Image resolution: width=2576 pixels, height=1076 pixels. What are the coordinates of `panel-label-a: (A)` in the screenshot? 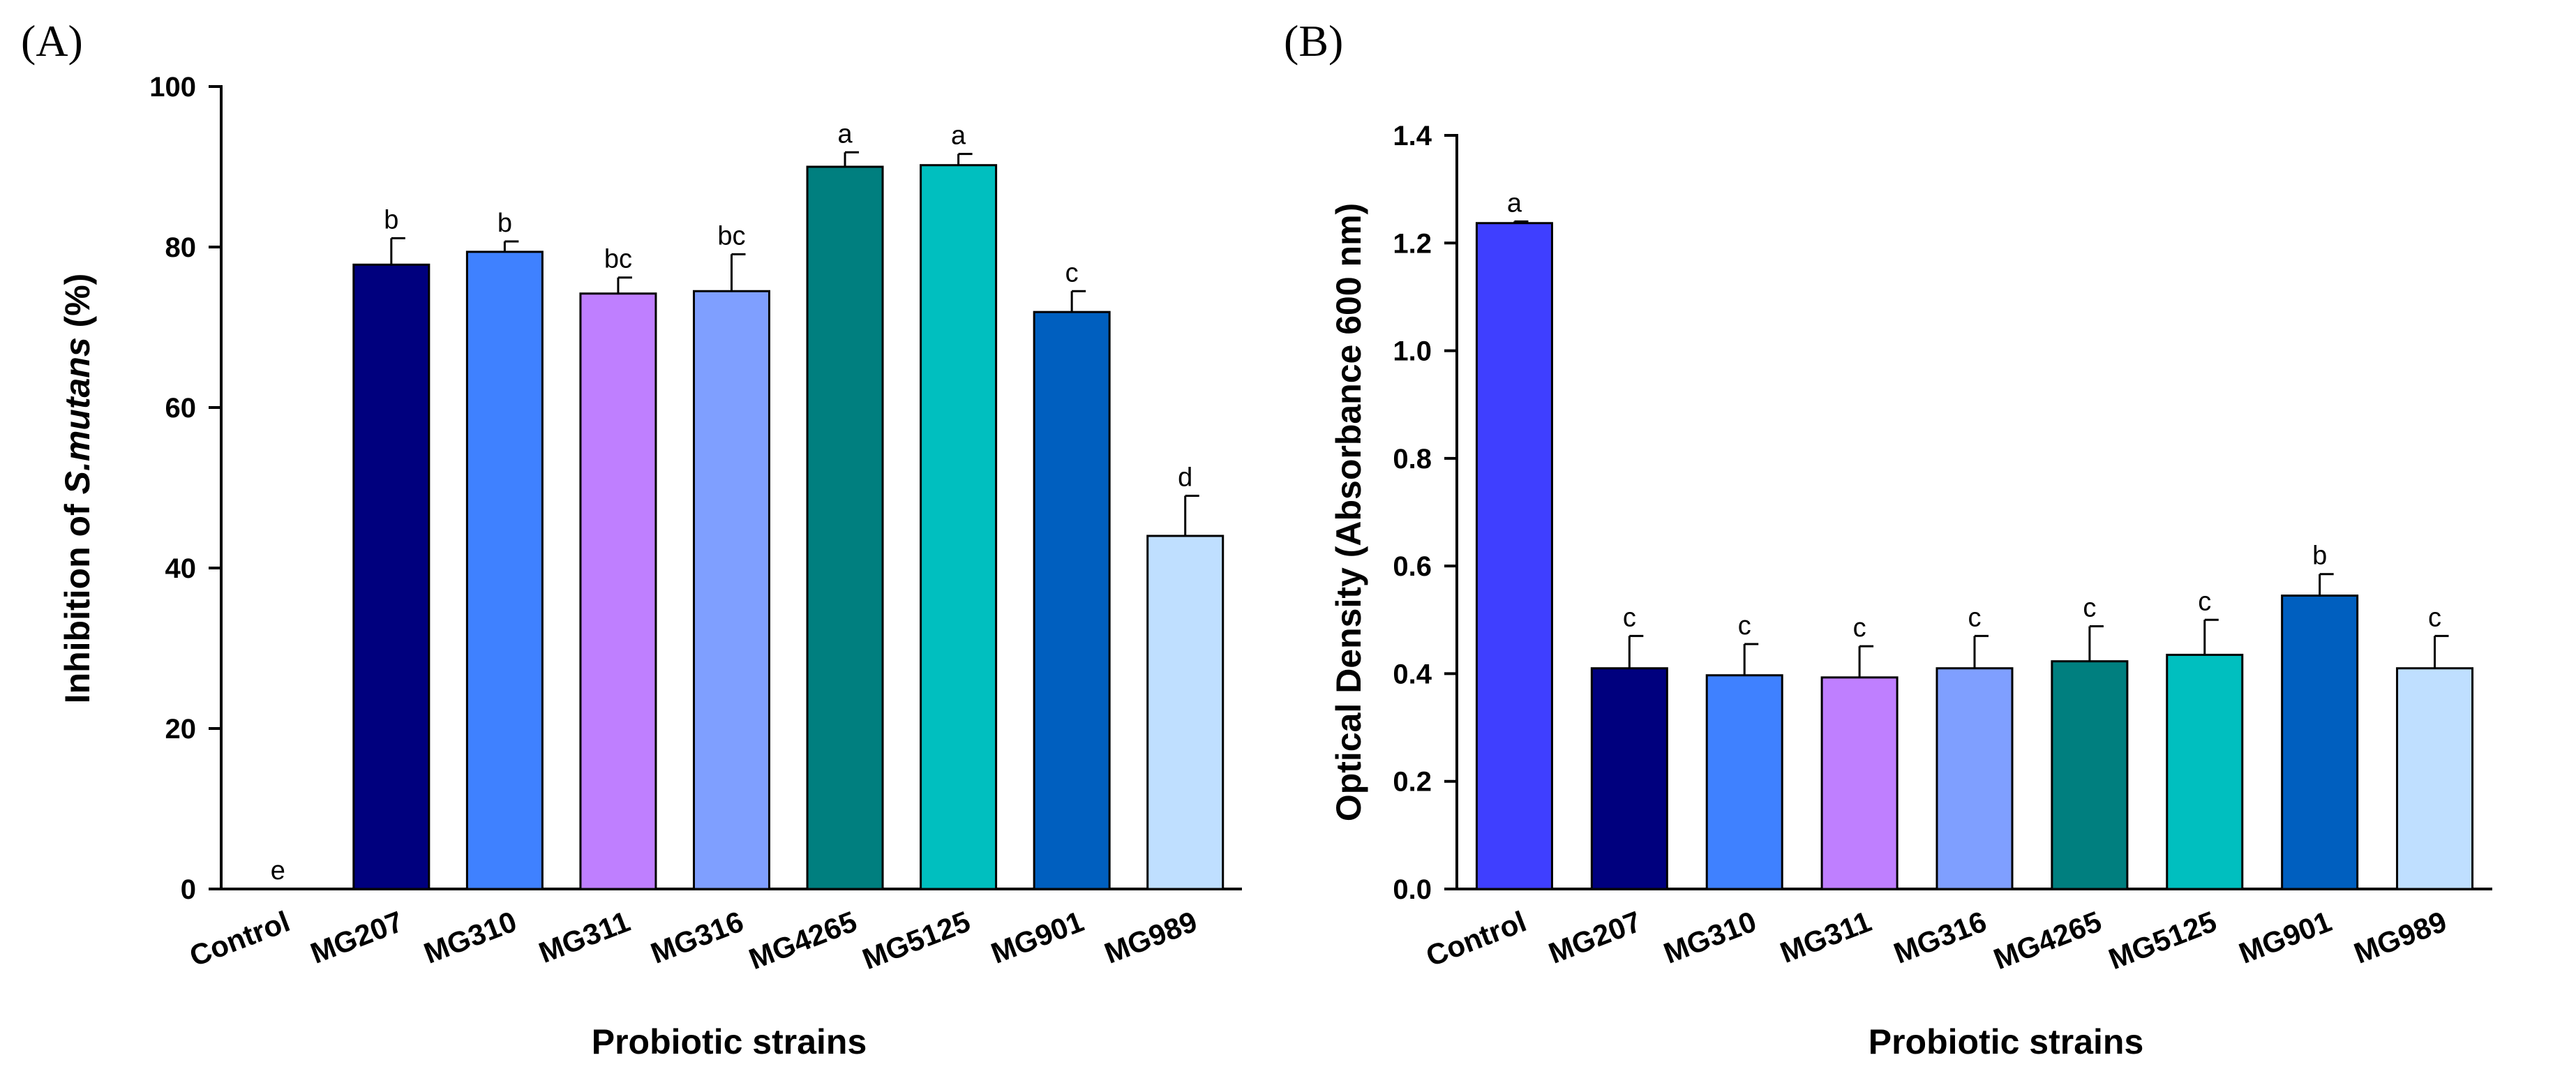 It's located at (52, 41).